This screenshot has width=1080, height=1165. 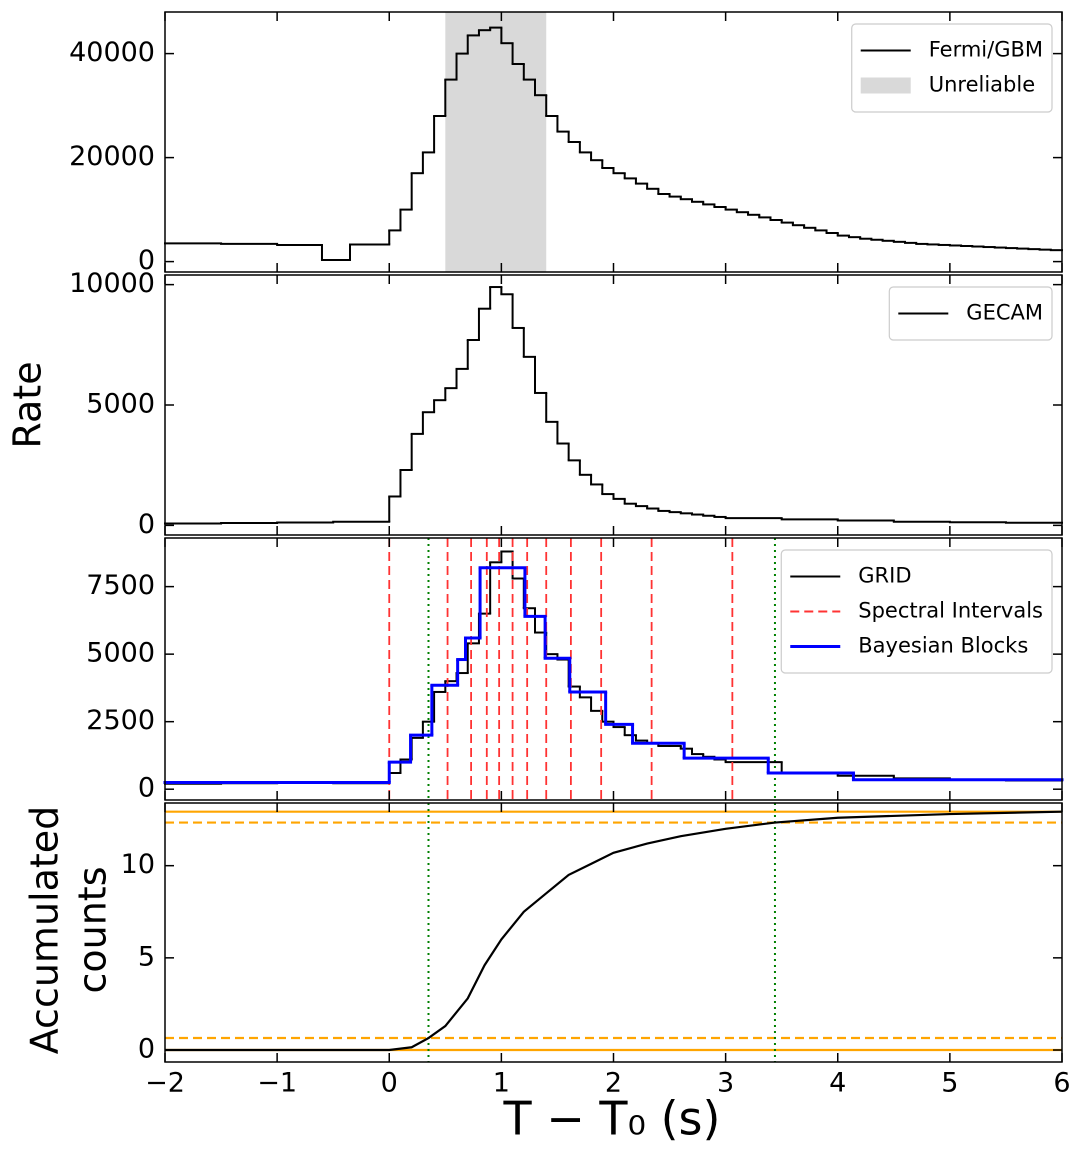 What do you see at coordinates (943, 646) in the screenshot?
I see `legend-label: Bayesian Blocks` at bounding box center [943, 646].